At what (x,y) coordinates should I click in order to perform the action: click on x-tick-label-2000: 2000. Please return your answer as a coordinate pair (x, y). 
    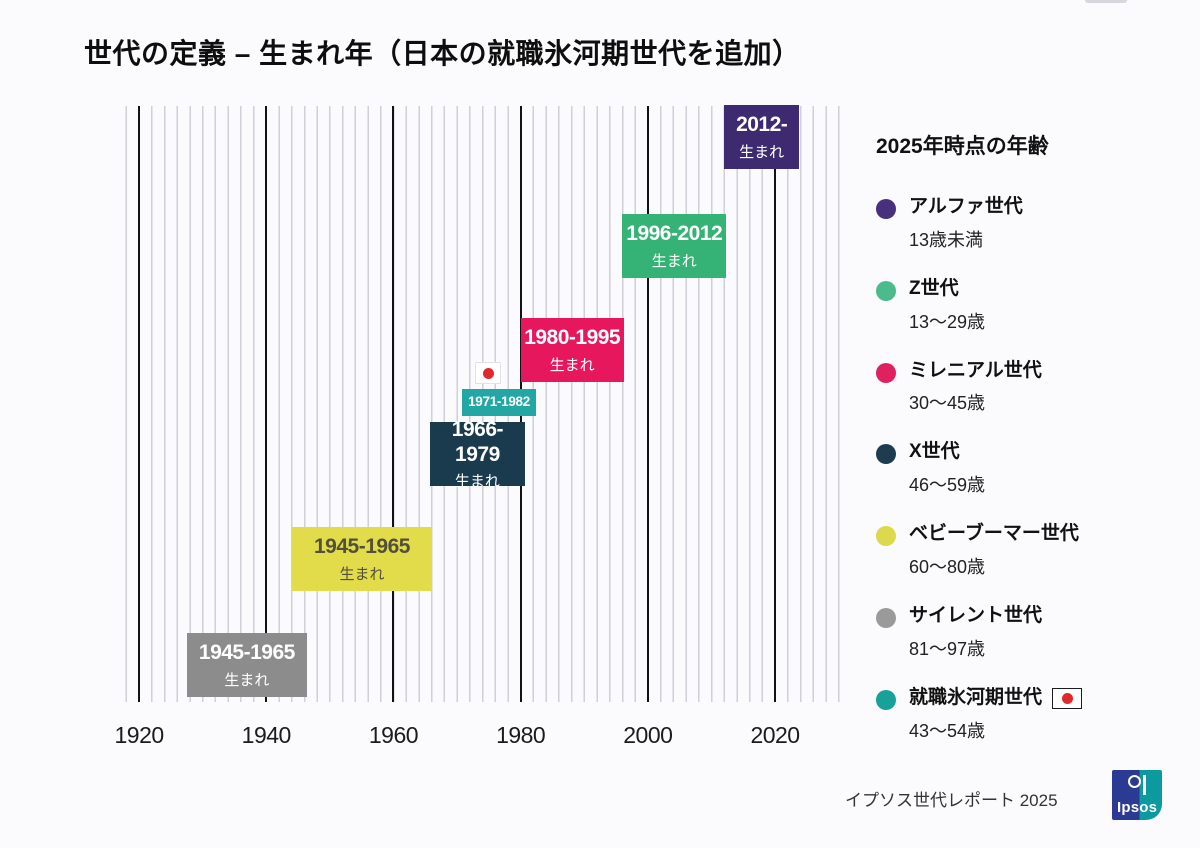
    Looking at the image, I should click on (648, 735).